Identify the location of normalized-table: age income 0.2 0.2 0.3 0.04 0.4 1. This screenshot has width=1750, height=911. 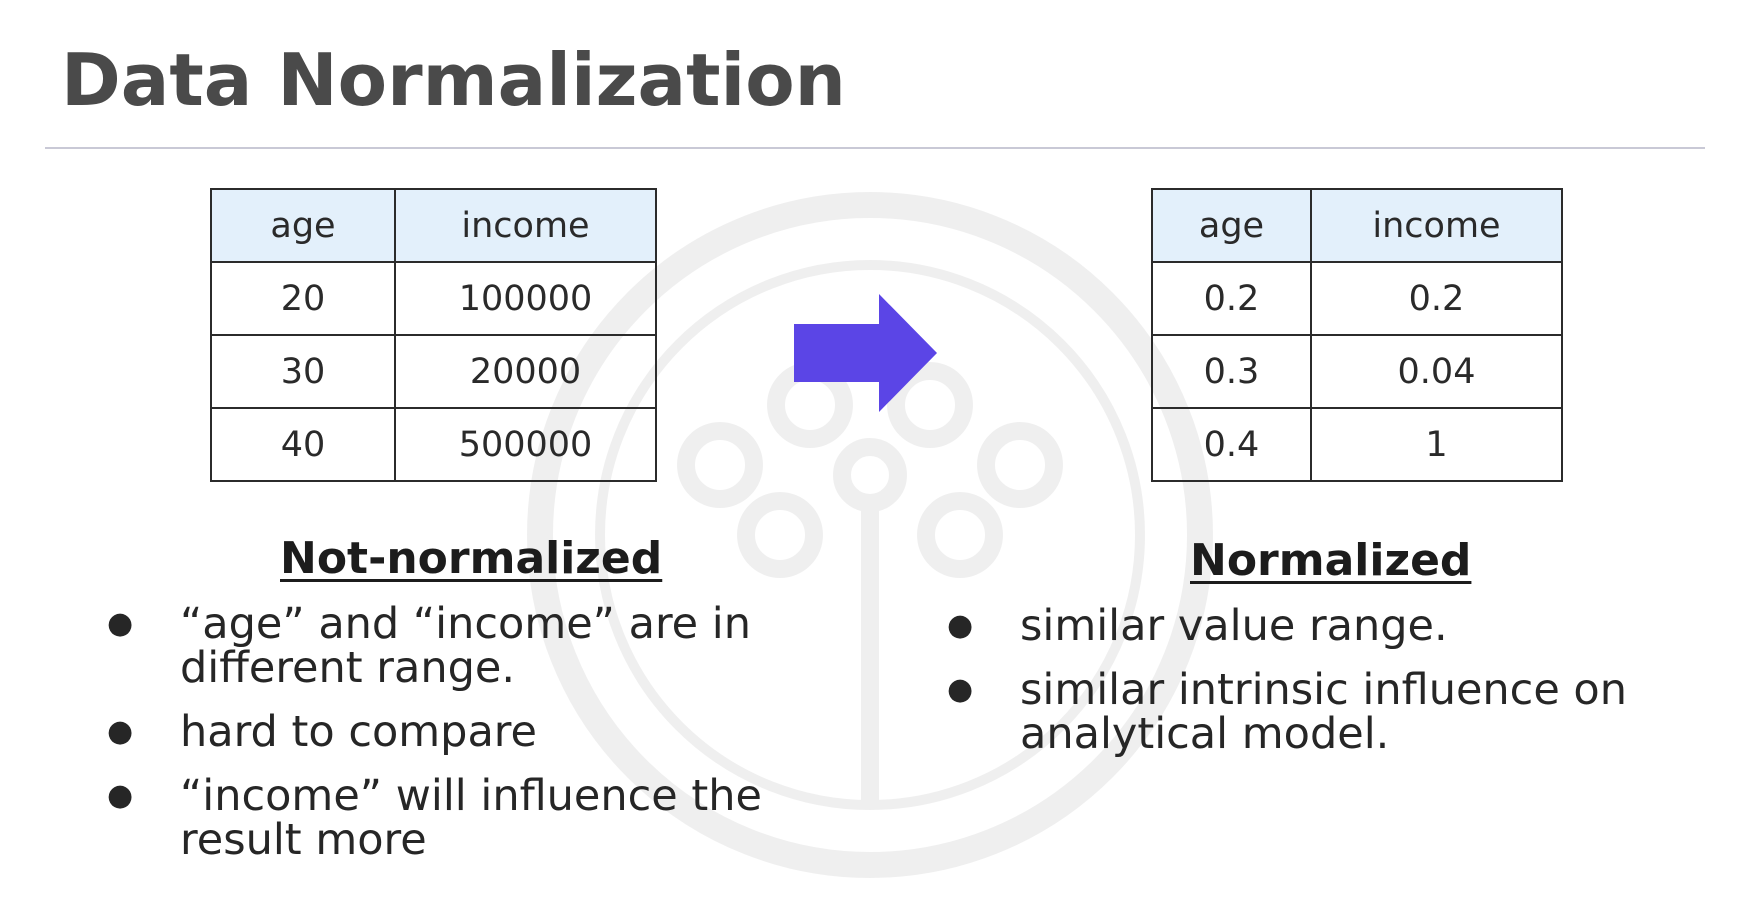
(1357, 335).